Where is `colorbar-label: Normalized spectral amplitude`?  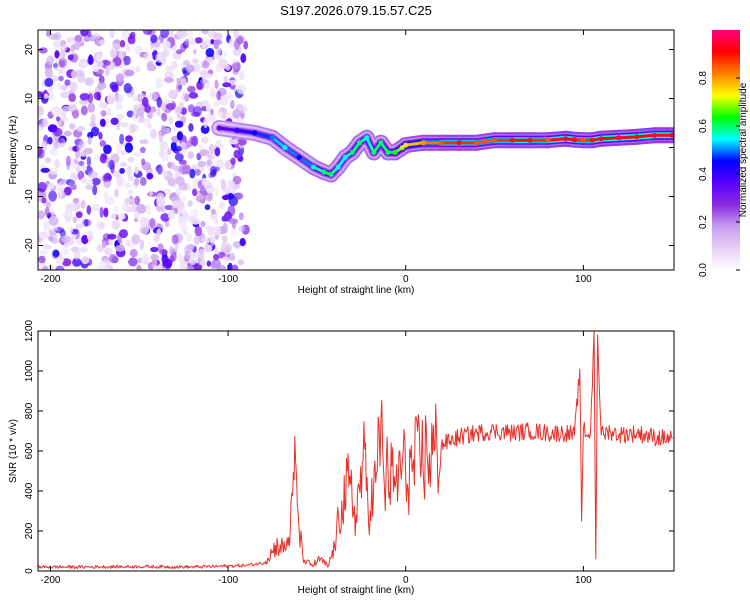 colorbar-label: Normalized spectral amplitude is located at coordinates (743, 149).